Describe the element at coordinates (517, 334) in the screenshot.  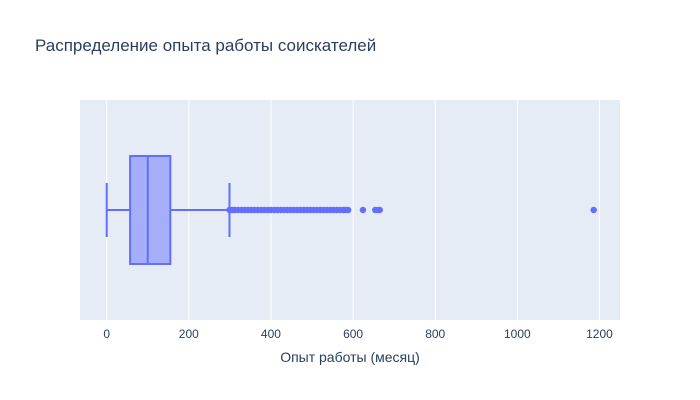
I see `x-tick-label-1000: 1000` at that location.